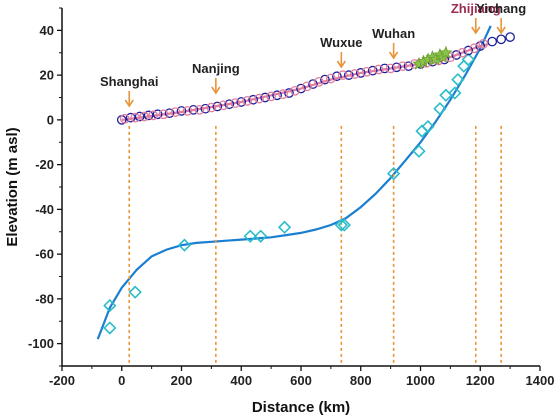 Image resolution: width=554 pixels, height=418 pixels. I want to click on y-tick-label: 20, so click(47, 75).